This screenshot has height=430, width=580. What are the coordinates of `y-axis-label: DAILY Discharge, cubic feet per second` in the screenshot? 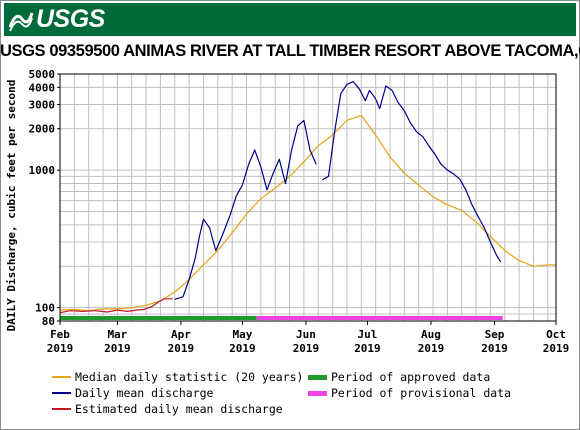 It's located at (11, 206).